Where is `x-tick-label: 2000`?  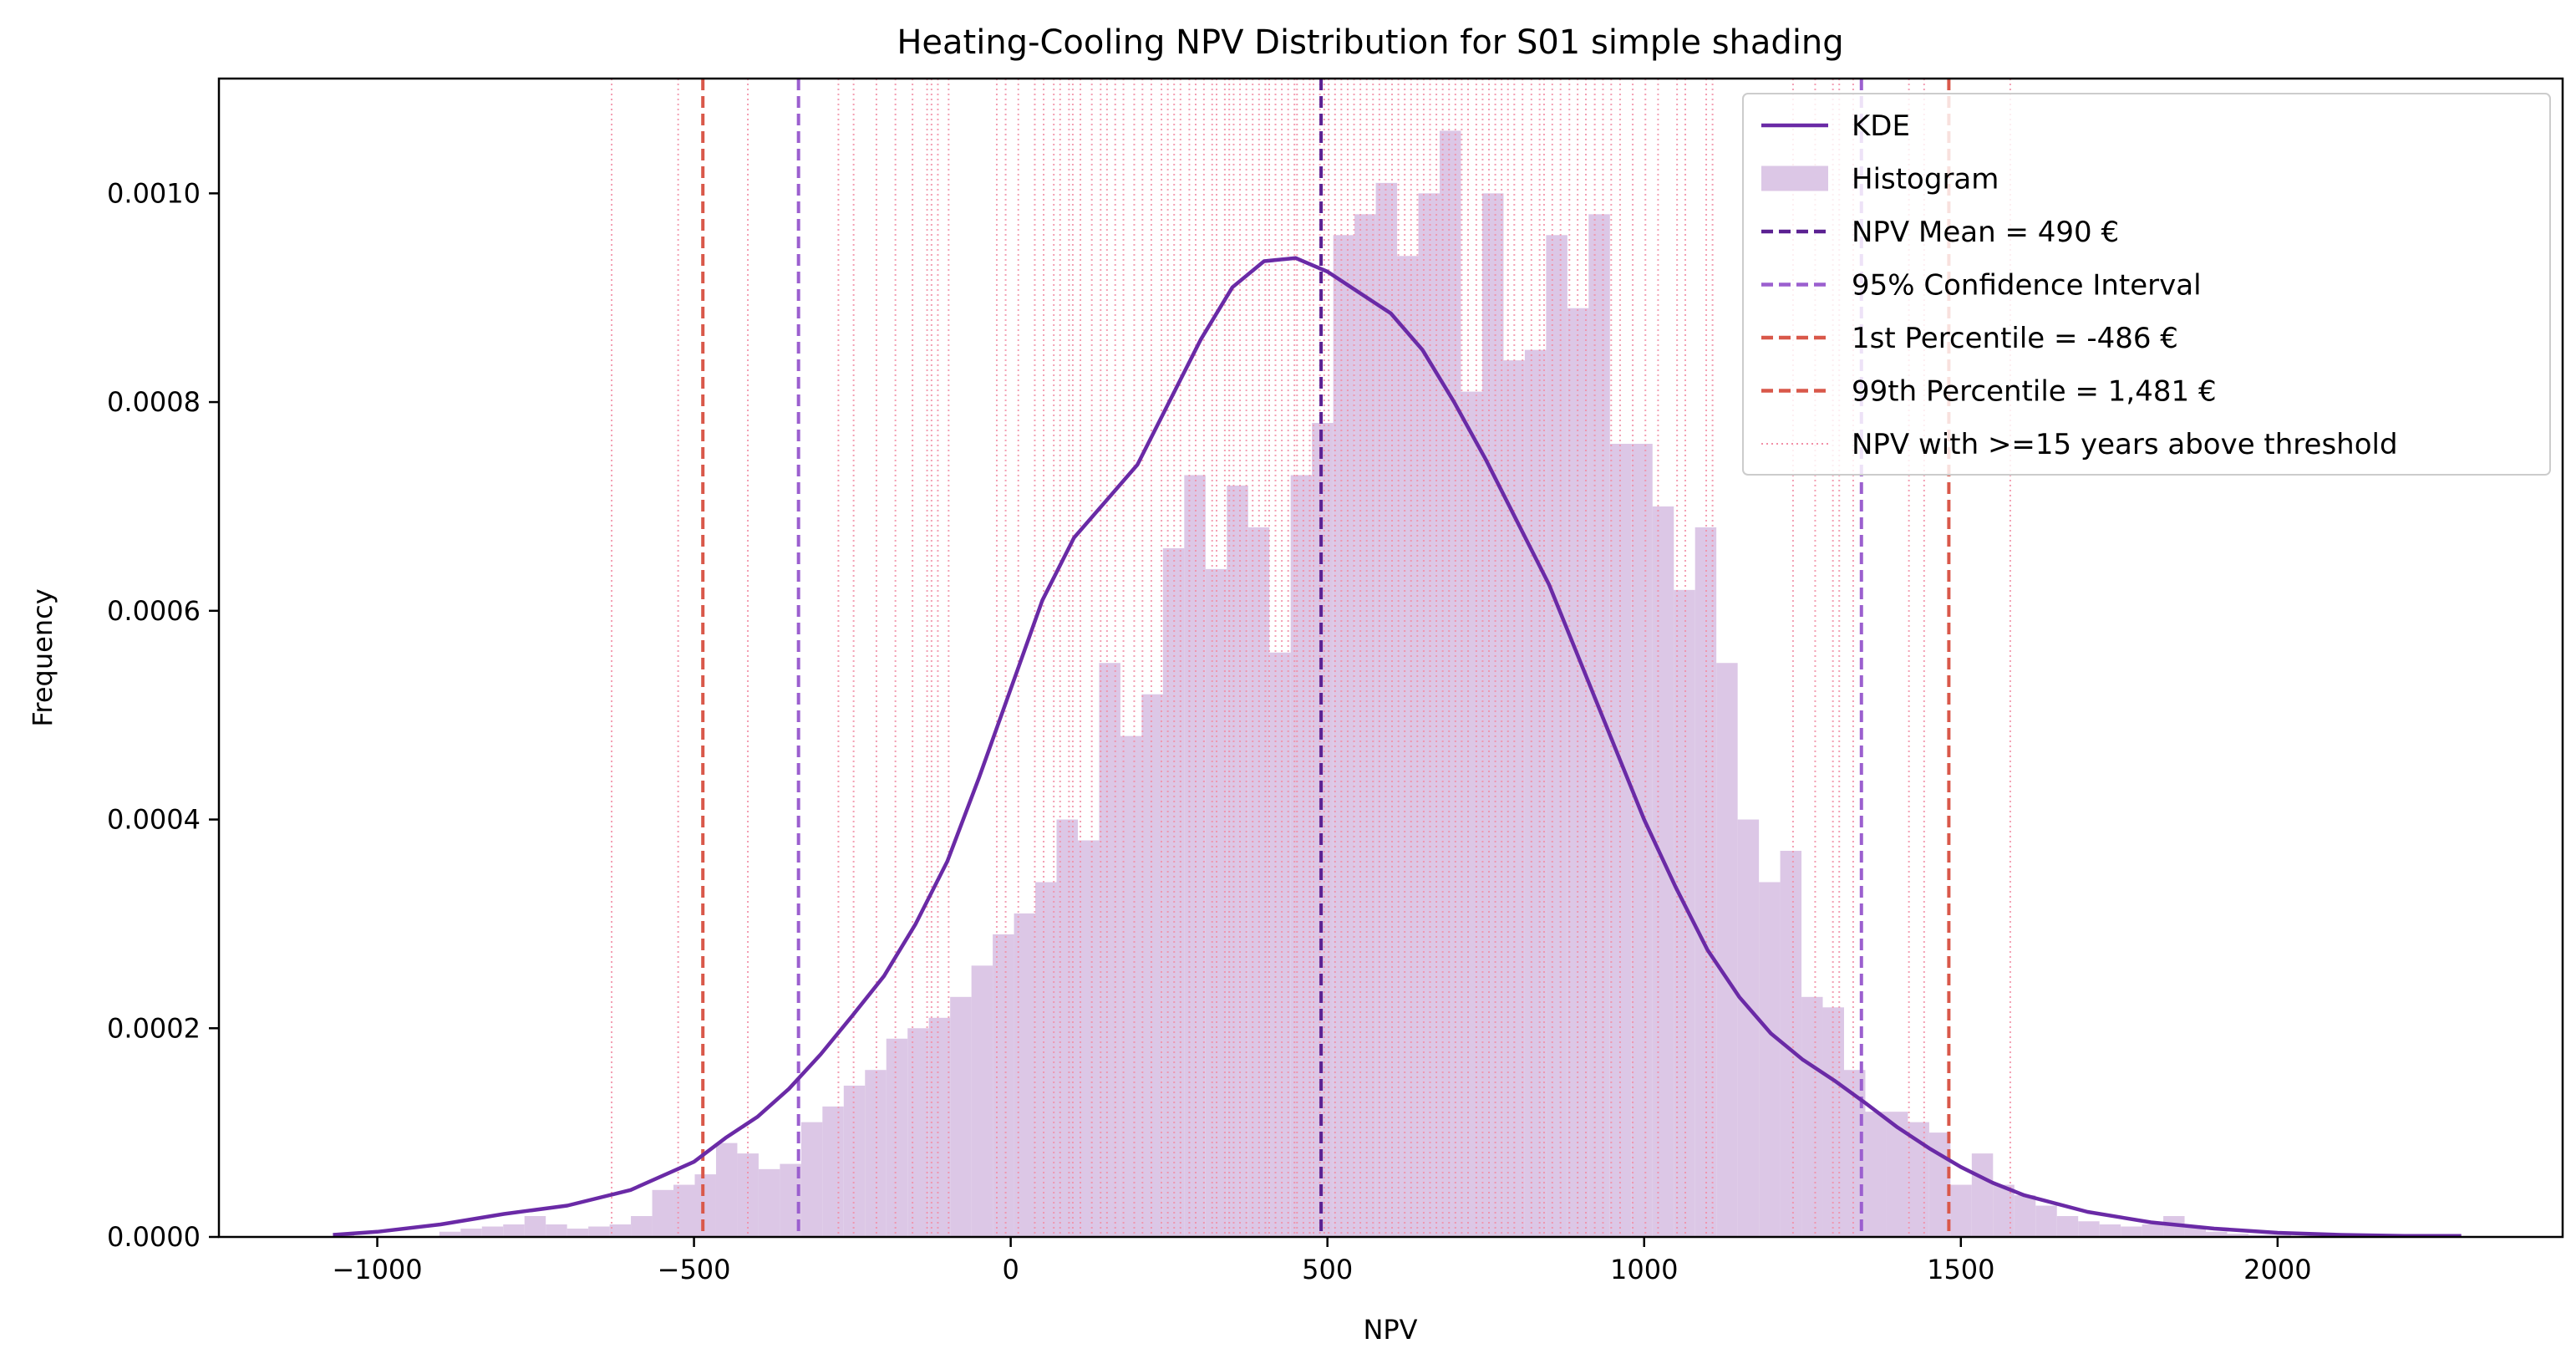 x-tick-label: 2000 is located at coordinates (2277, 1269).